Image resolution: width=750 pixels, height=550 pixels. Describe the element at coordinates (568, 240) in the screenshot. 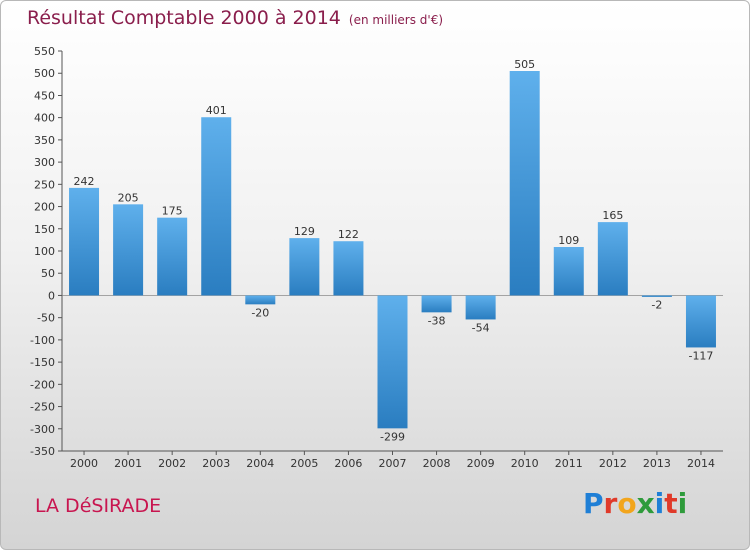

I see `data-label-2011: 109` at that location.